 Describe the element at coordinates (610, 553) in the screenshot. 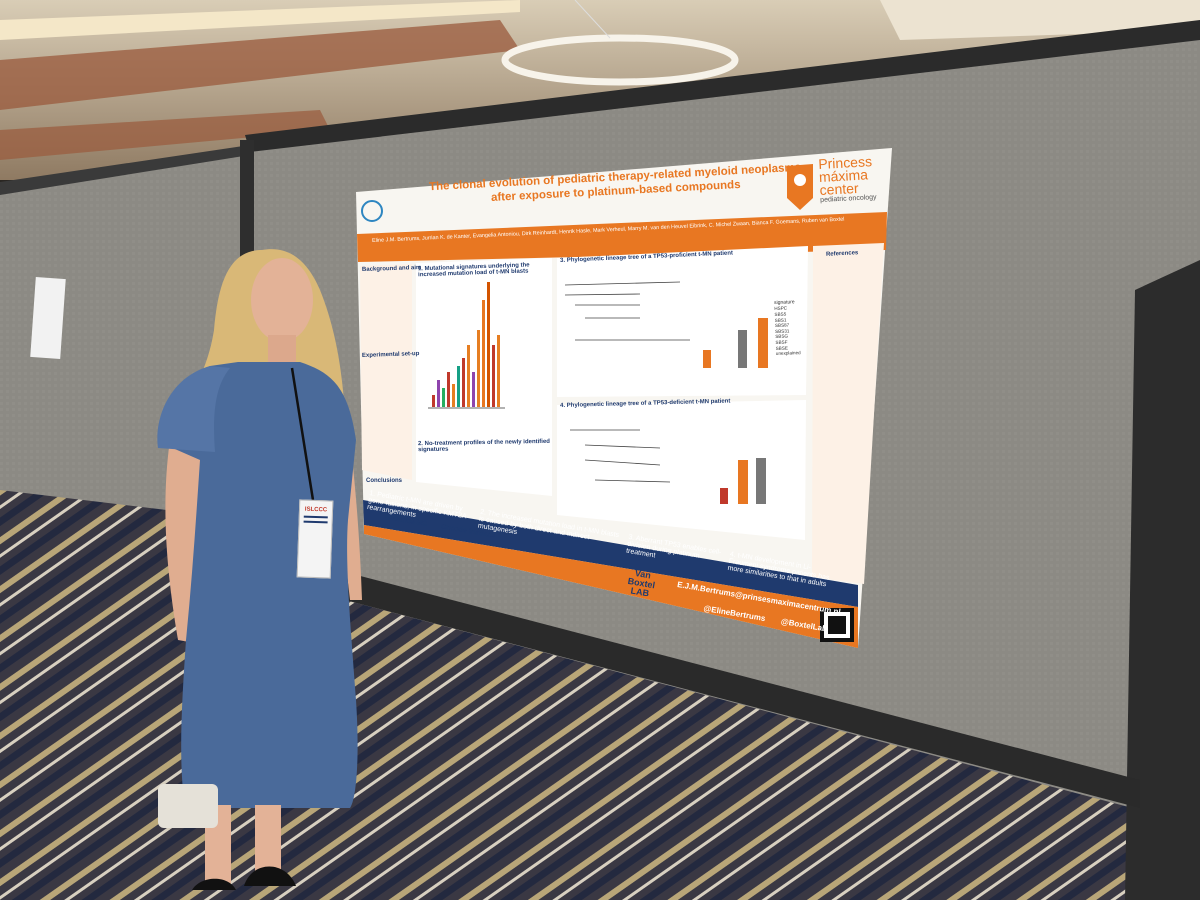

I see `poster-footer-navy` at that location.